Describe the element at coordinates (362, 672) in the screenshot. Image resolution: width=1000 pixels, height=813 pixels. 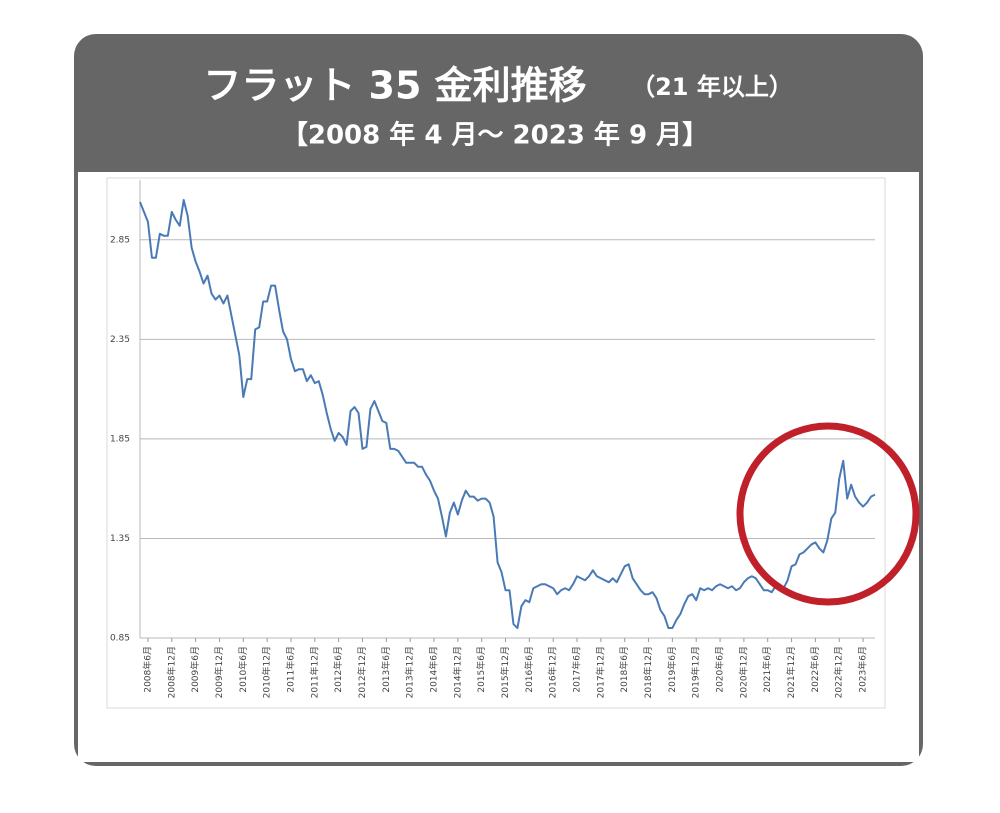
I see `x-tick-label: 2012年12月` at that location.